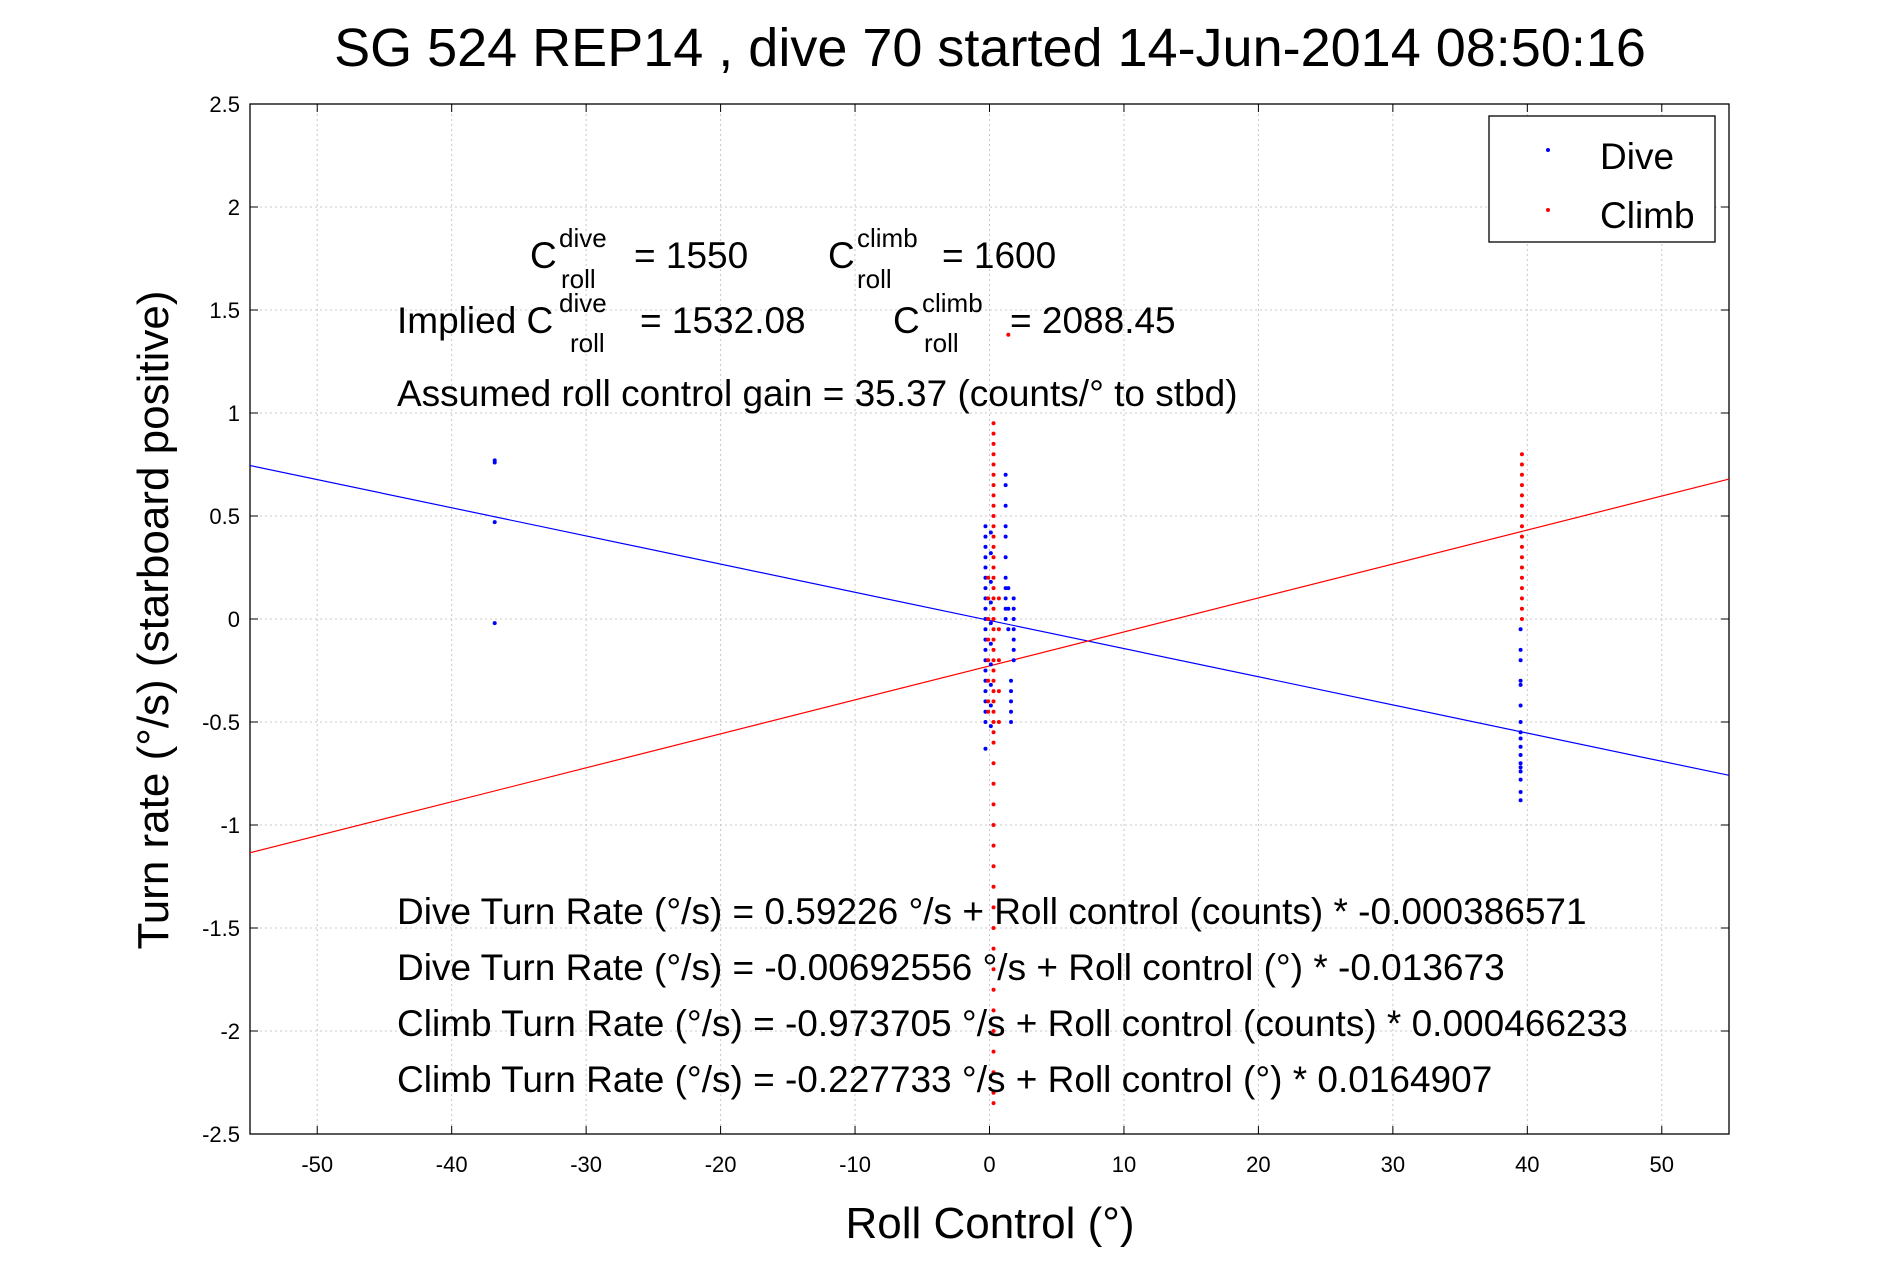  I want to click on y-tick-label: -2, so click(230, 1031).